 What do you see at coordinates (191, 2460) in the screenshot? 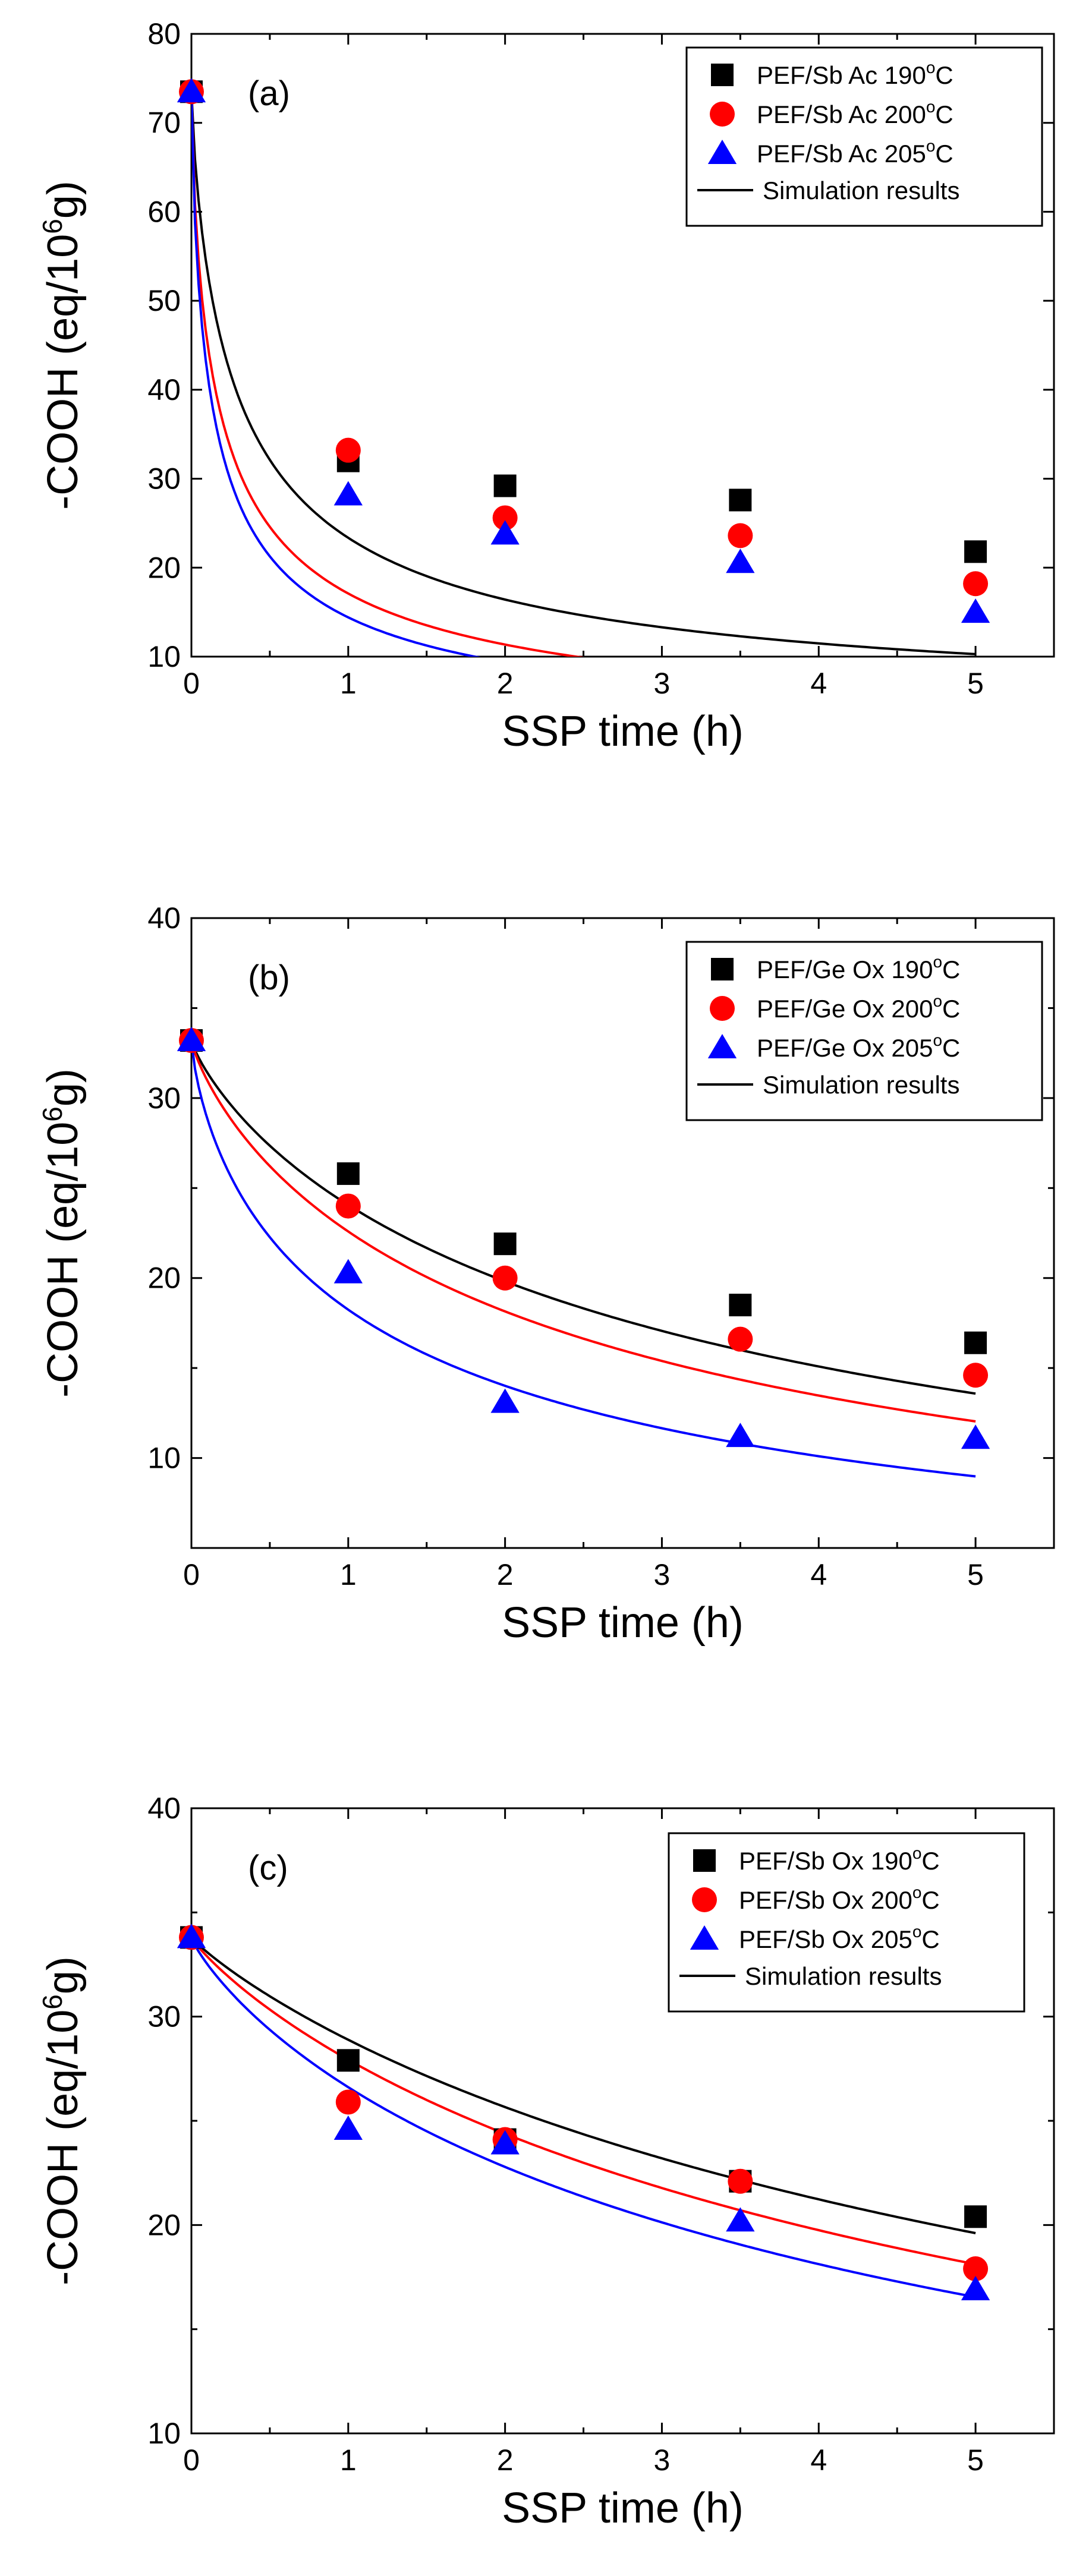
I see `x-tick-label: 0` at bounding box center [191, 2460].